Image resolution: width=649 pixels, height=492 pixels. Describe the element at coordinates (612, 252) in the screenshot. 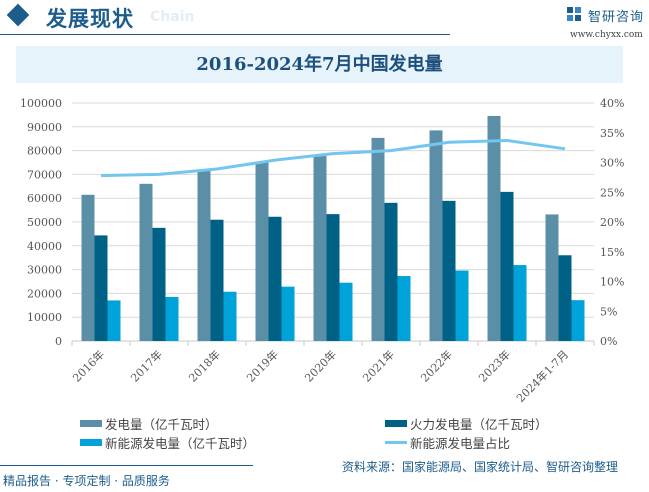

I see `right-tick-label: 15%` at that location.